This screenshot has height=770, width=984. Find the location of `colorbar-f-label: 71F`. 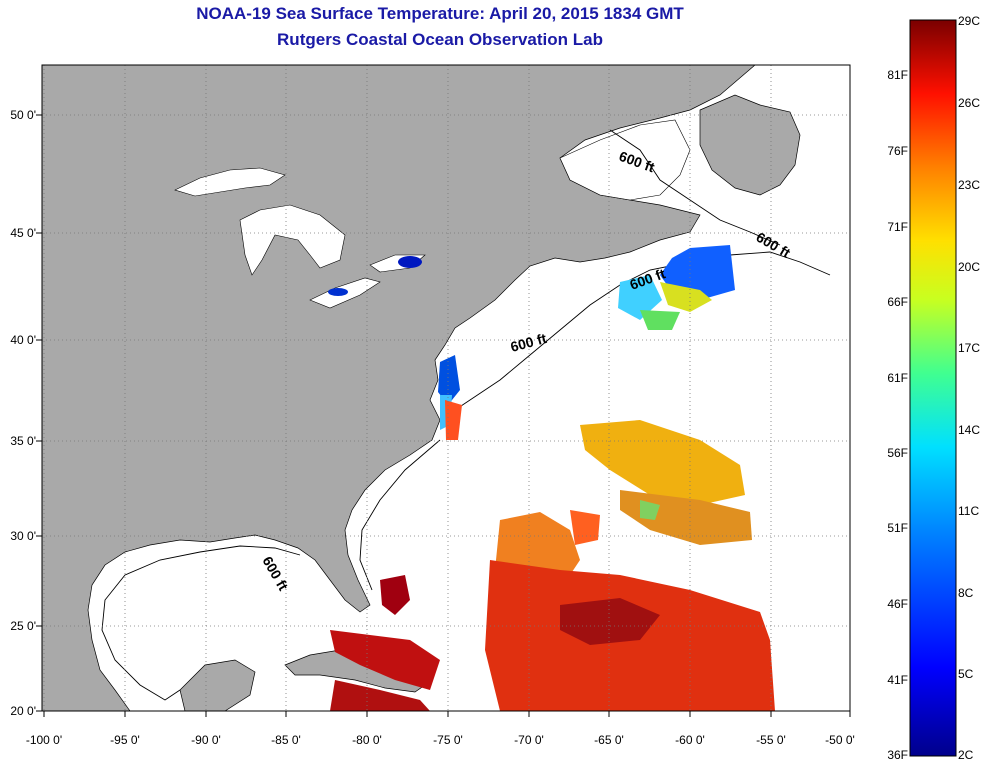

colorbar-f-label: 71F is located at coordinates (897, 227).